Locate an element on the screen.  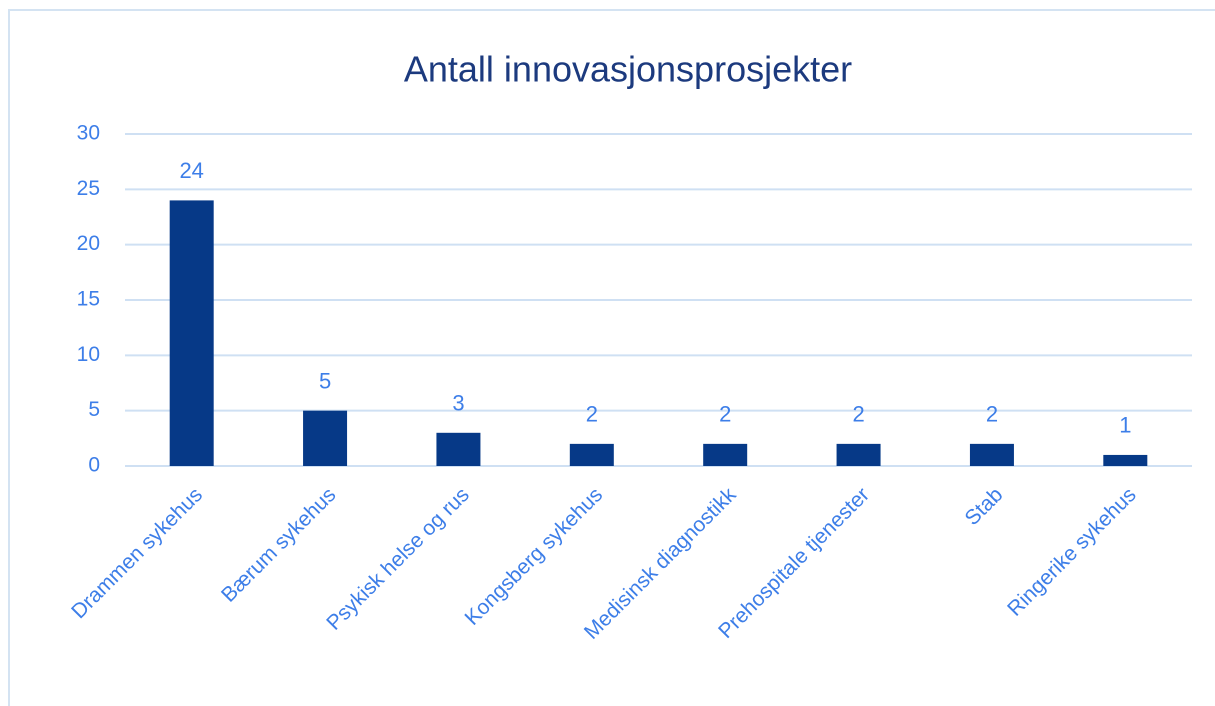
y-tick-label: 30 is located at coordinates (88, 133).